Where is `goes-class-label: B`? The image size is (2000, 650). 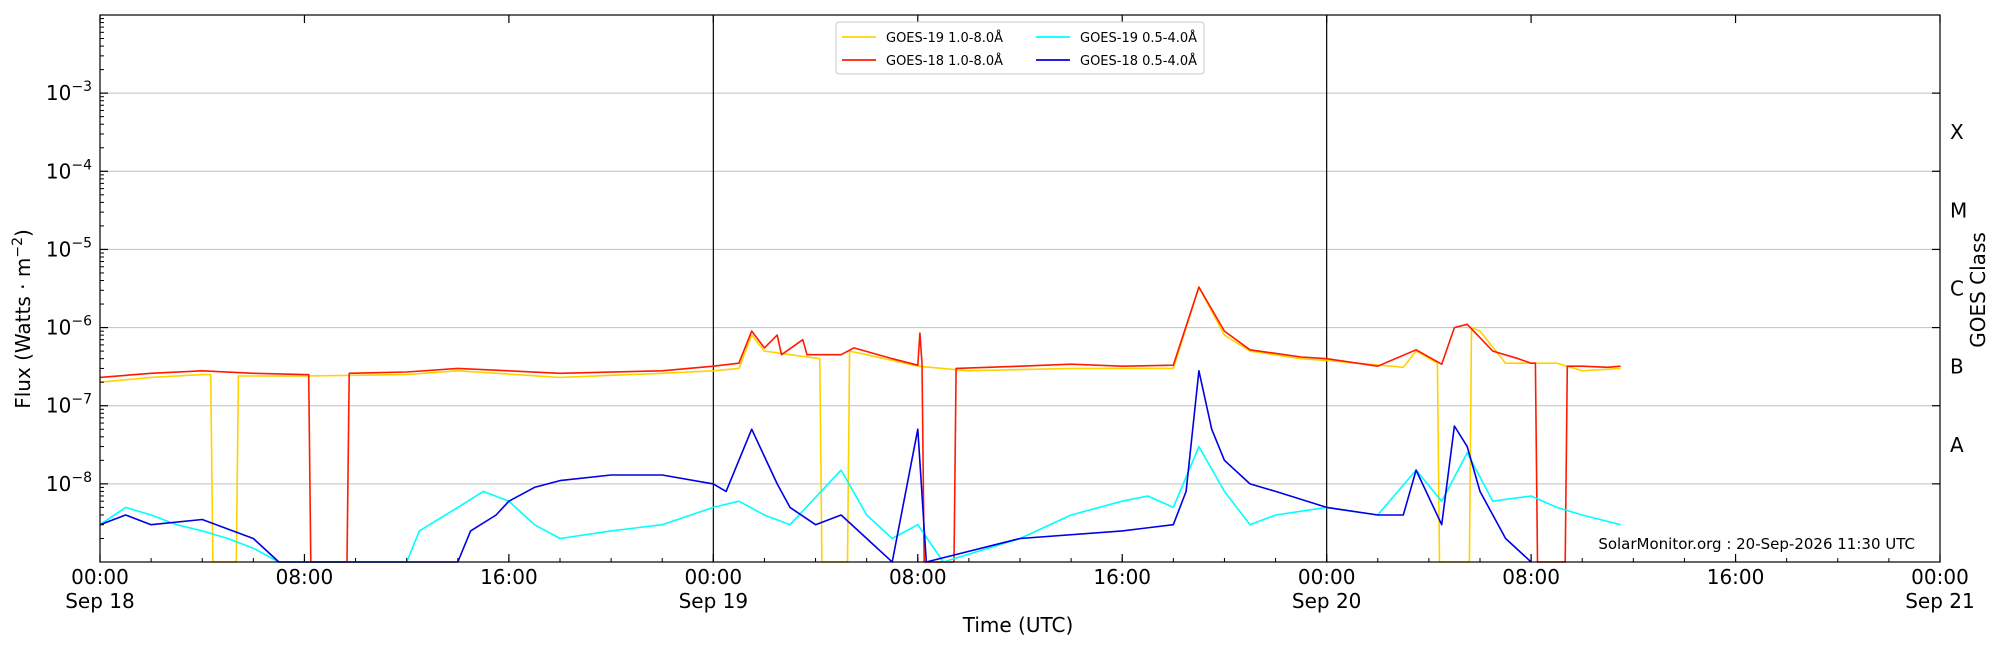 goes-class-label: B is located at coordinates (1957, 367).